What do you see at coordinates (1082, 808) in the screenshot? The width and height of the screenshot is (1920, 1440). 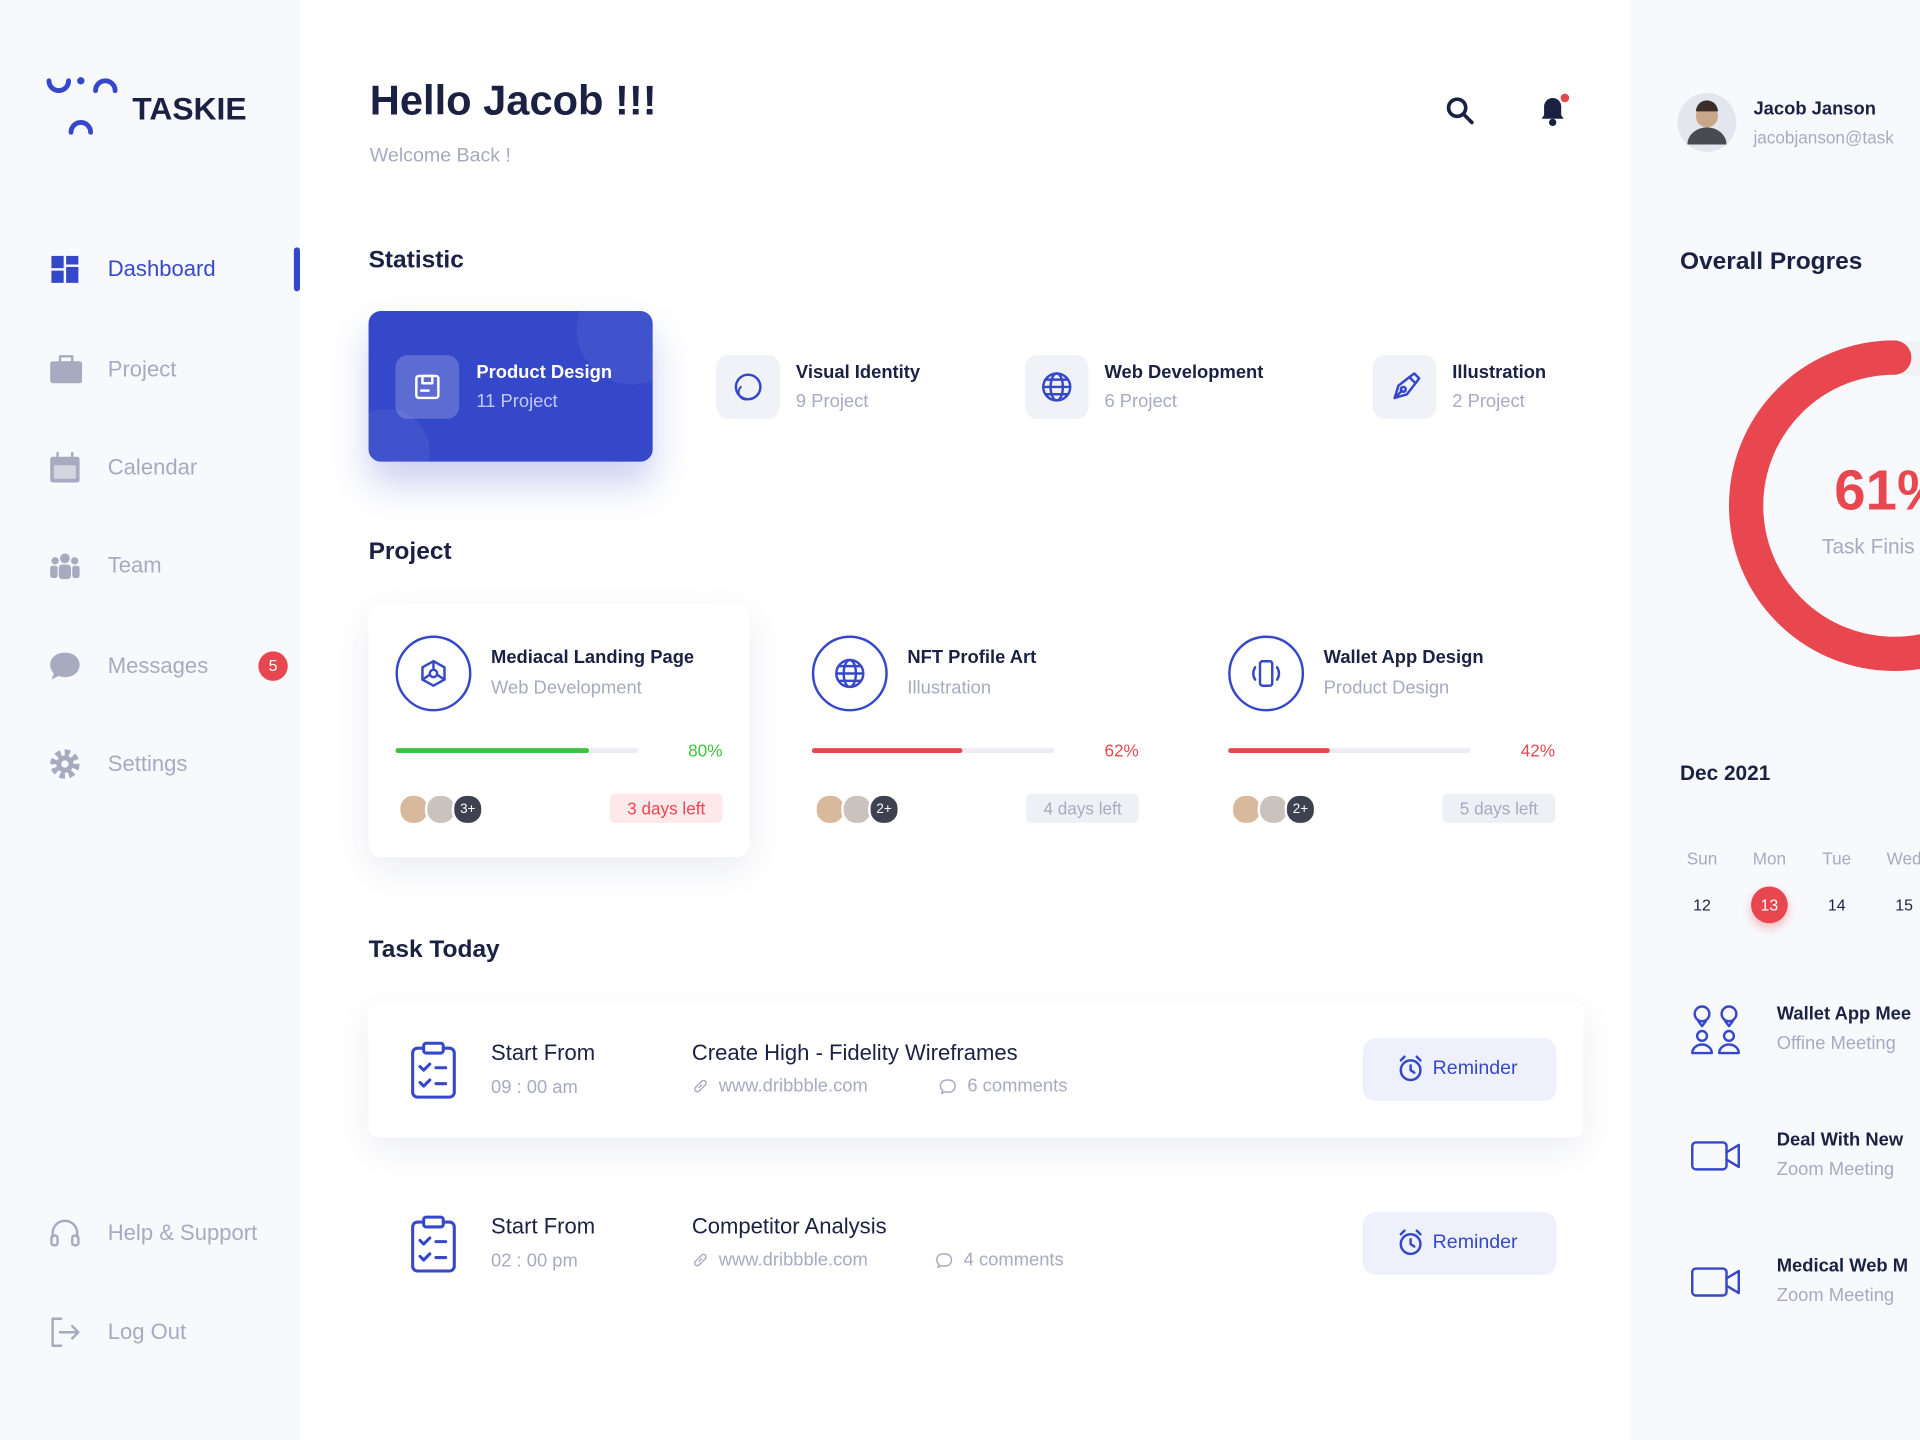 I see `deadline: 4 days left` at bounding box center [1082, 808].